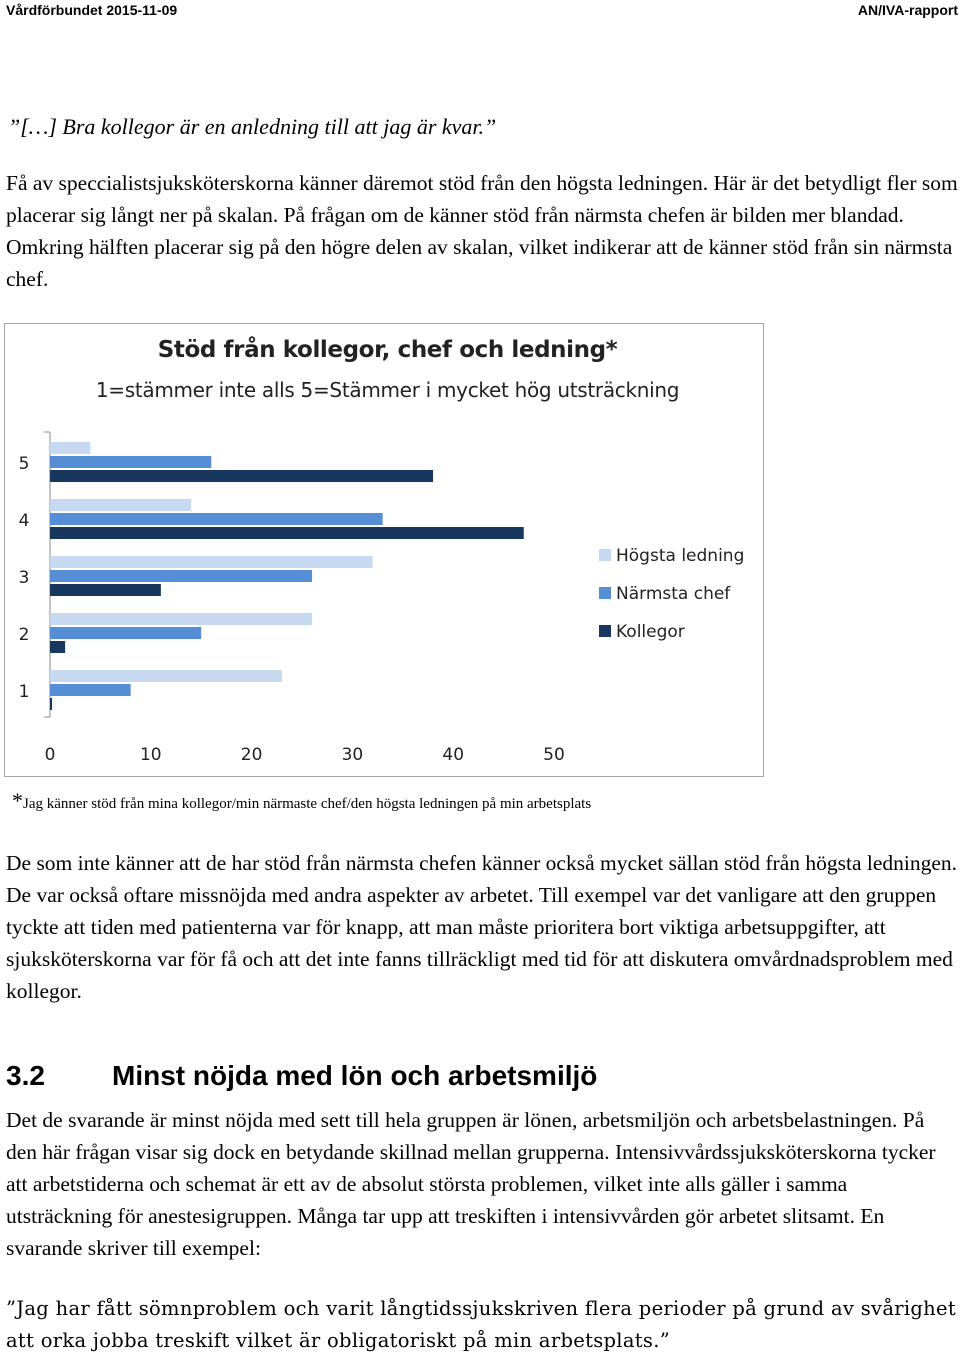 This screenshot has width=960, height=1357. What do you see at coordinates (70, 448) in the screenshot?
I see `bar-högsta-ledning-5` at bounding box center [70, 448].